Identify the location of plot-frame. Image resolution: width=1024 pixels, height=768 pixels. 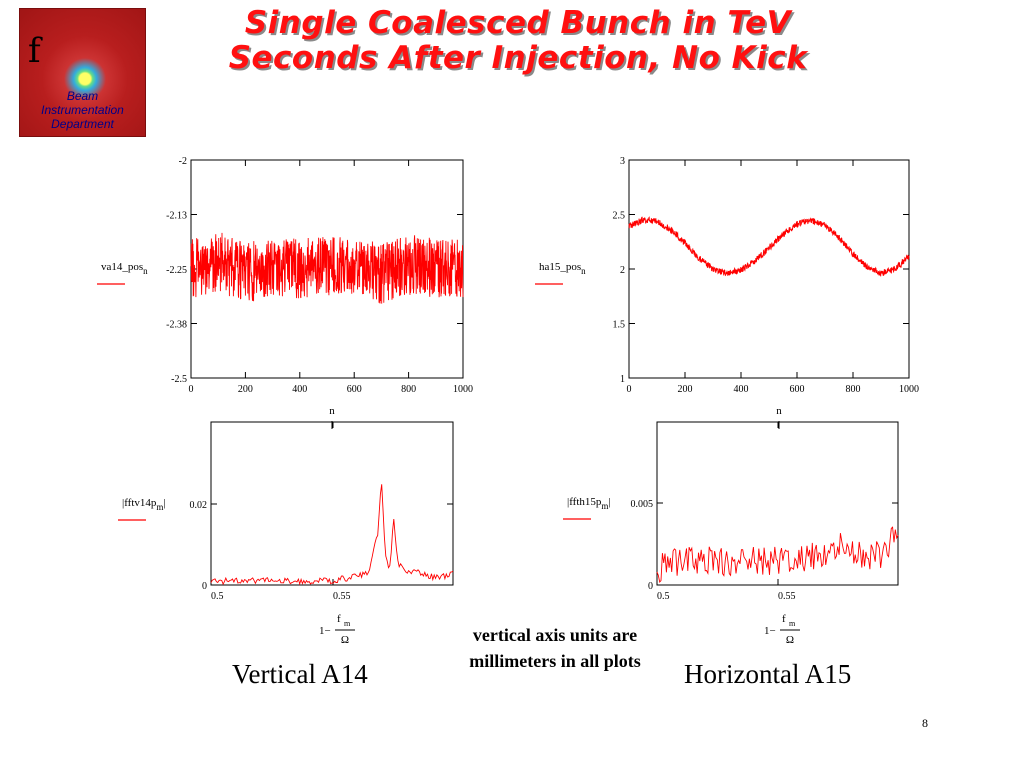
(332, 503).